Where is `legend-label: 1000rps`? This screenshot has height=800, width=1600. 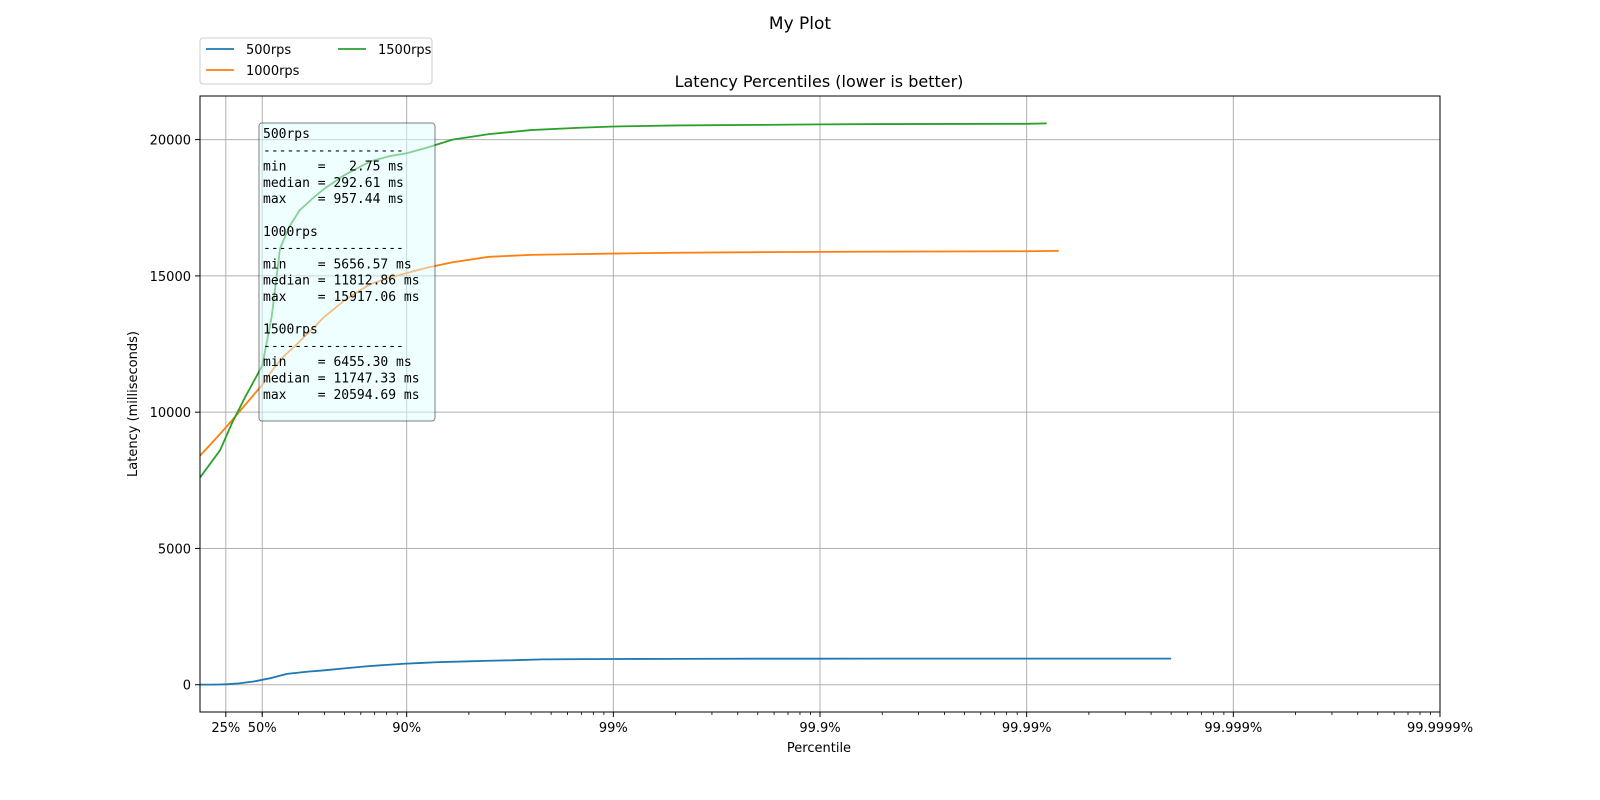 legend-label: 1000rps is located at coordinates (273, 71).